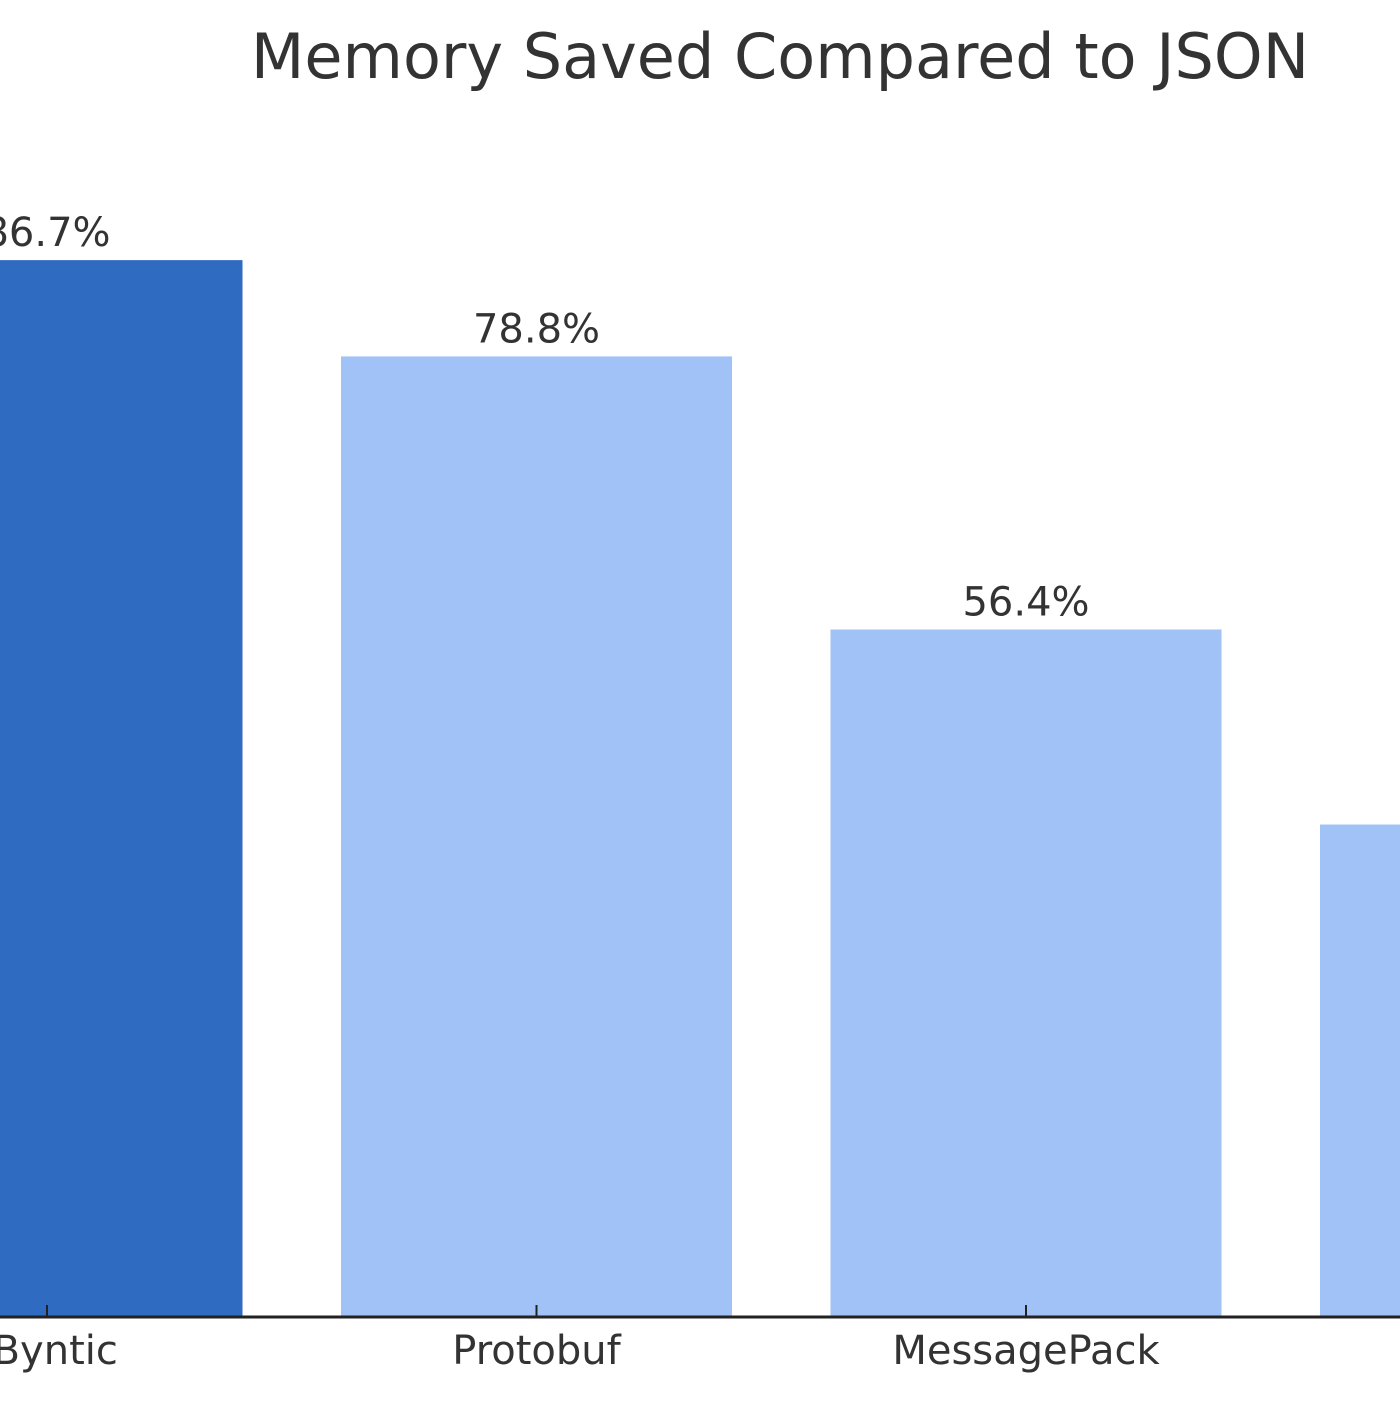  Describe the element at coordinates (55, 233) in the screenshot. I see `value-label-0: 86.7%` at that location.